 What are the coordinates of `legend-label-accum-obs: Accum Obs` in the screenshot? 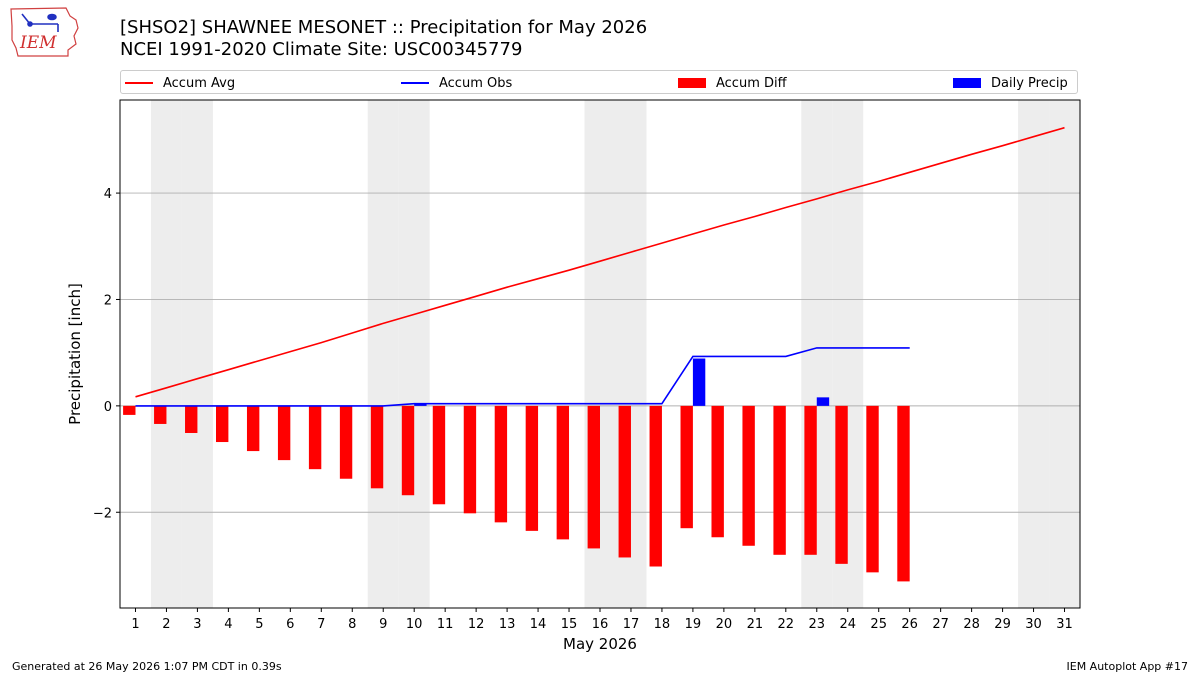 It's located at (476, 83).